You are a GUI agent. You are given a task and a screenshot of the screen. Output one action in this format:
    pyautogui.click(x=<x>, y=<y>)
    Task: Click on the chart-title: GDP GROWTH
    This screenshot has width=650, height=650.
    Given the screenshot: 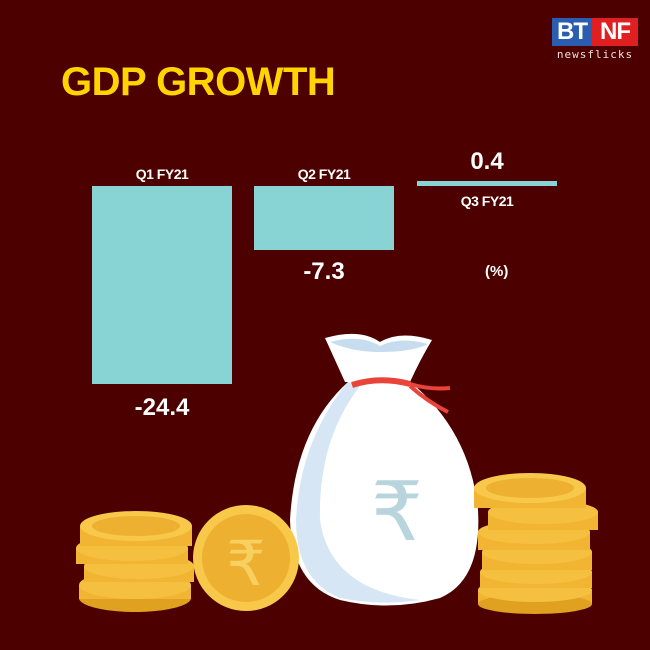 What is the action you would take?
    pyautogui.click(x=198, y=82)
    